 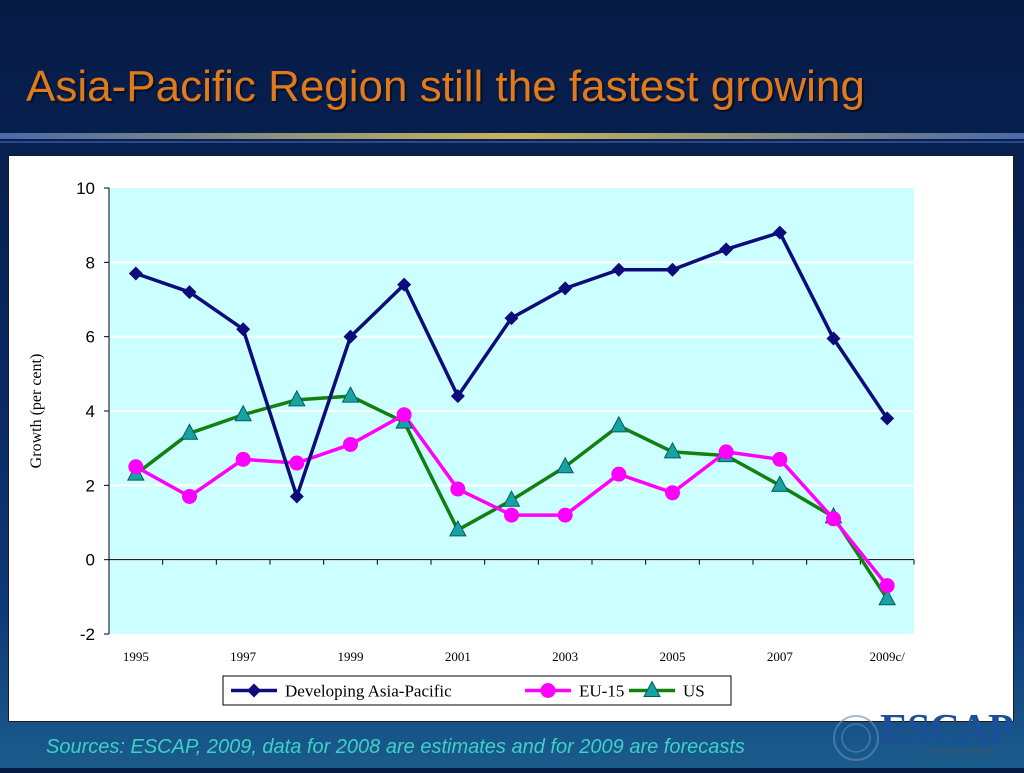 I want to click on title-divider, so click(x=512, y=136).